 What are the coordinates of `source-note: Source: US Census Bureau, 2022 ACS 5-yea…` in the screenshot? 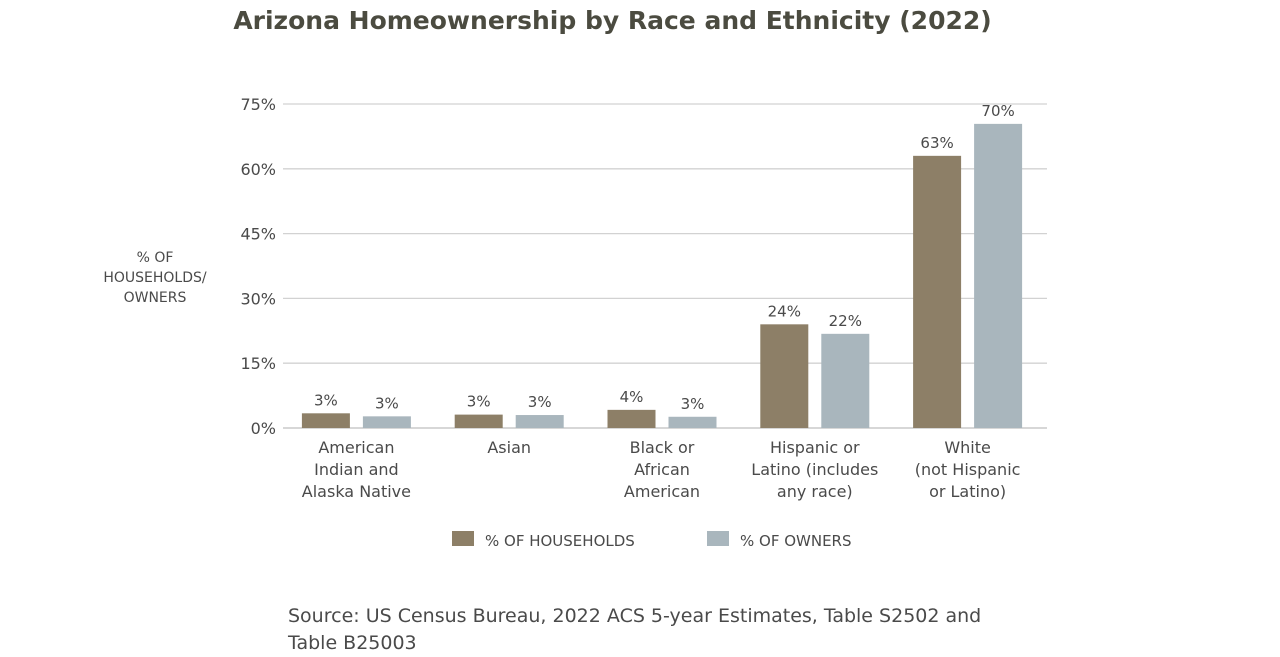 It's located at (668, 630).